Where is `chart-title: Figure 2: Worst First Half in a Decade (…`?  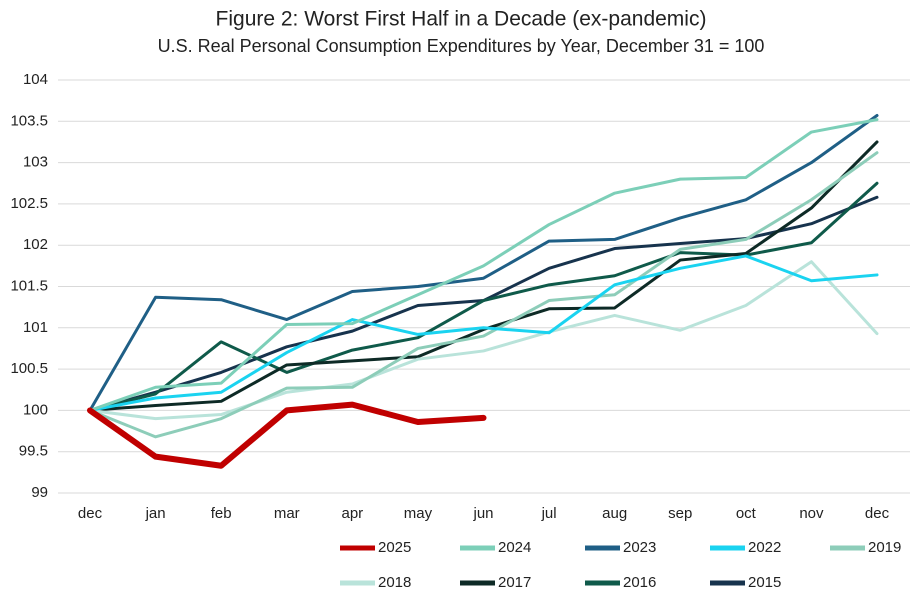 chart-title: Figure 2: Worst First Half in a Decade (… is located at coordinates (461, 19).